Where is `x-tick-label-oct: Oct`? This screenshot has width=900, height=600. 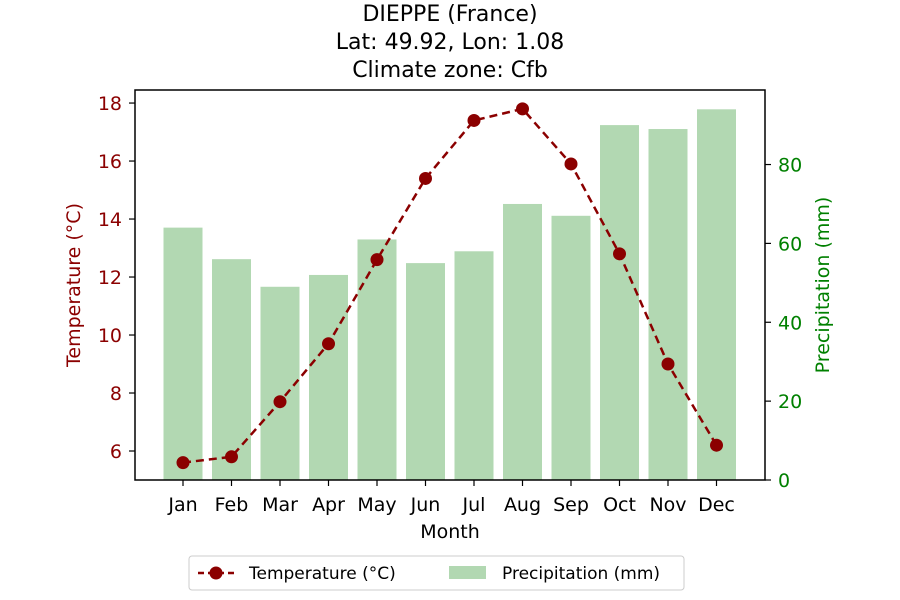 x-tick-label-oct: Oct is located at coordinates (619, 505).